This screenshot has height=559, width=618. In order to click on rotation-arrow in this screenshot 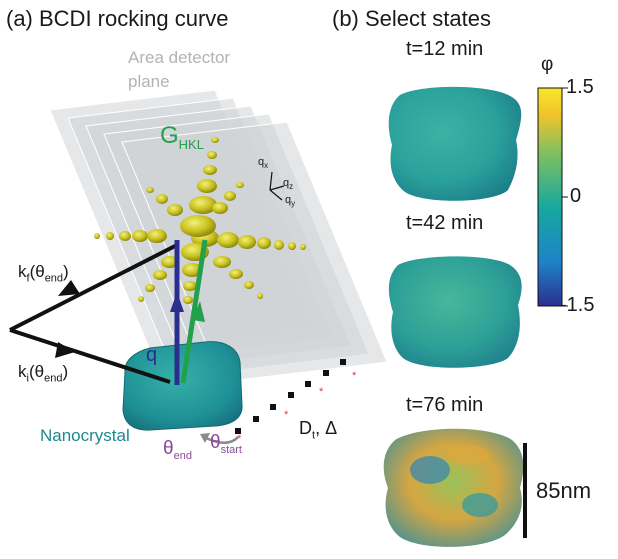, I will do `click(222, 440)`.